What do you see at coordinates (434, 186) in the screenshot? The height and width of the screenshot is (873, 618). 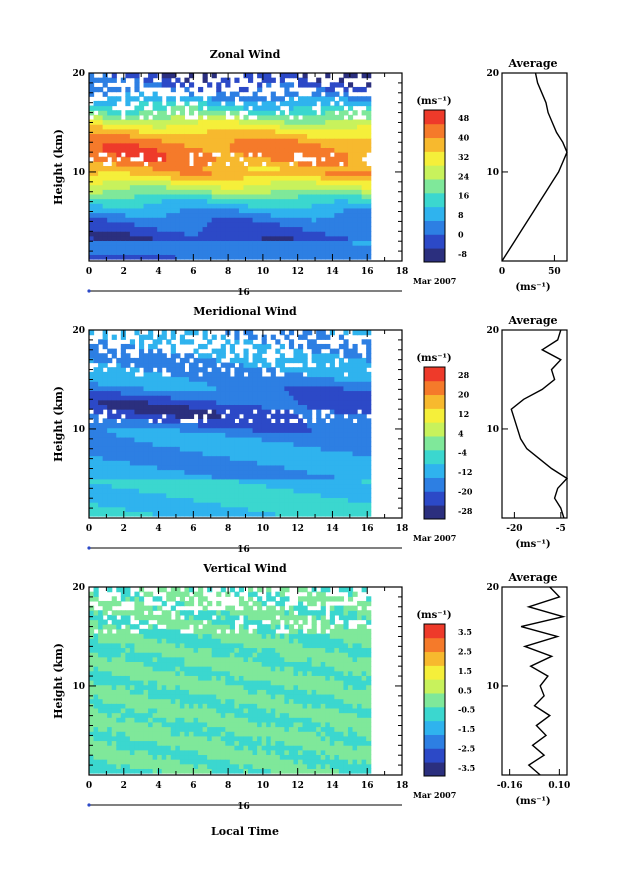 I see `colorbar-frame` at bounding box center [434, 186].